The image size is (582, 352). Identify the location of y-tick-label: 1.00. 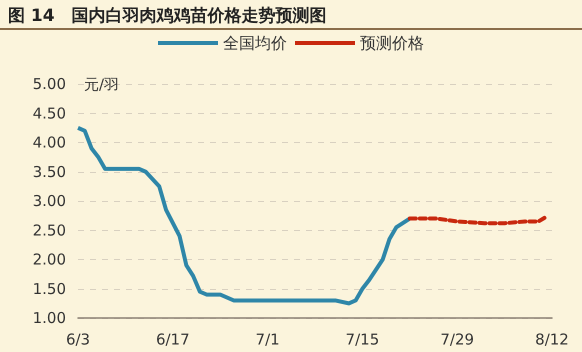
(49, 318).